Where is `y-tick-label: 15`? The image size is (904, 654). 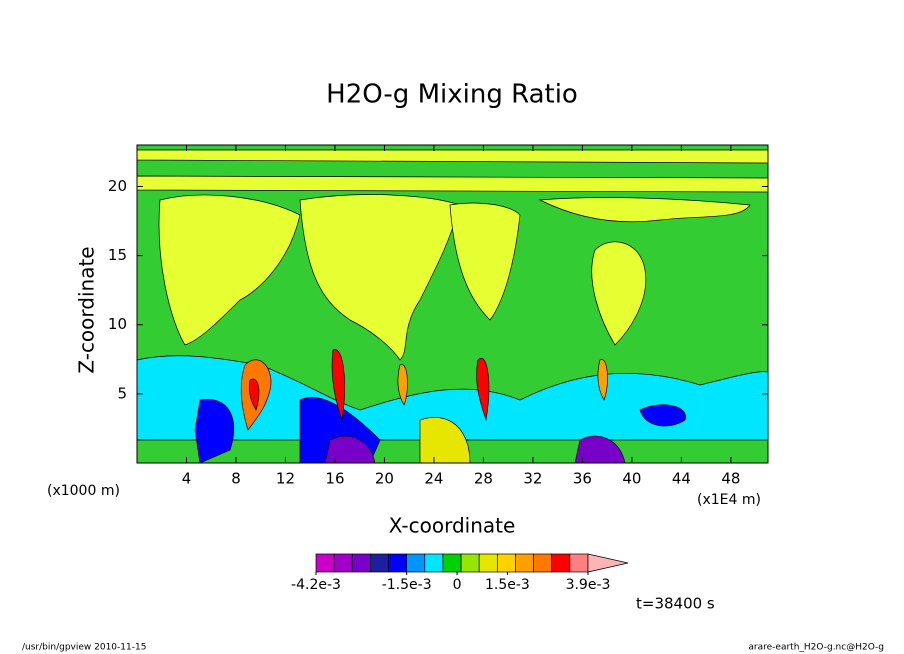
y-tick-label: 15 is located at coordinates (117, 255).